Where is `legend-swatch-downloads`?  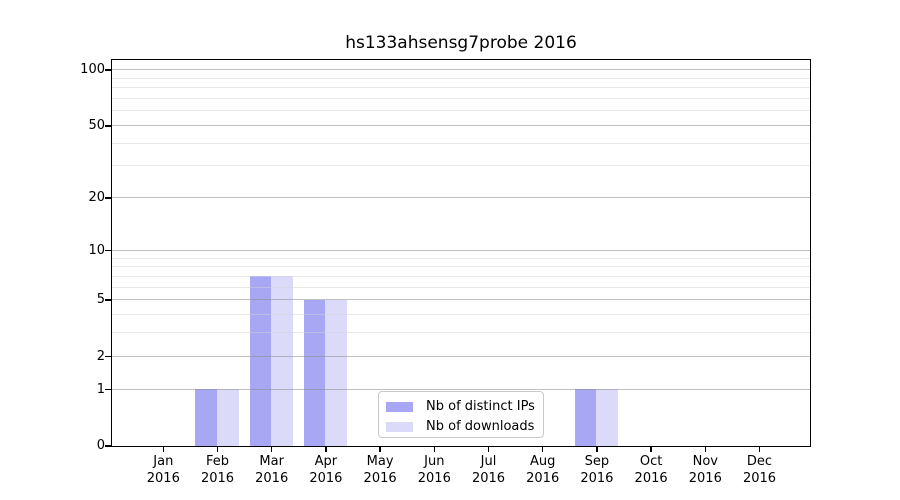 legend-swatch-downloads is located at coordinates (399, 426).